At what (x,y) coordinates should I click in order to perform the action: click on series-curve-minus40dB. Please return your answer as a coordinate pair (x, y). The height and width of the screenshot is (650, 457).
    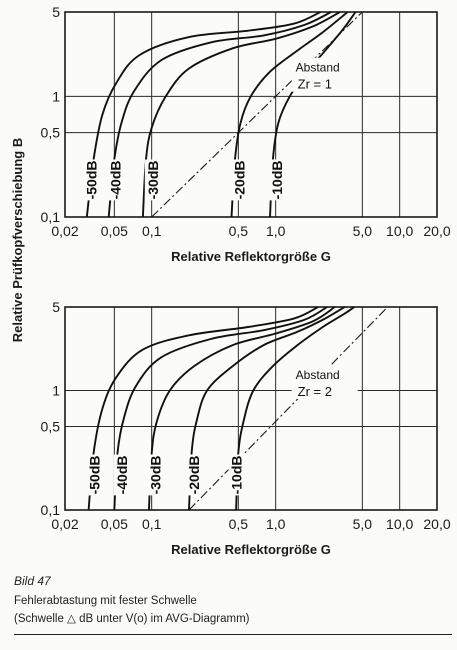
    Looking at the image, I should click on (220, 408).